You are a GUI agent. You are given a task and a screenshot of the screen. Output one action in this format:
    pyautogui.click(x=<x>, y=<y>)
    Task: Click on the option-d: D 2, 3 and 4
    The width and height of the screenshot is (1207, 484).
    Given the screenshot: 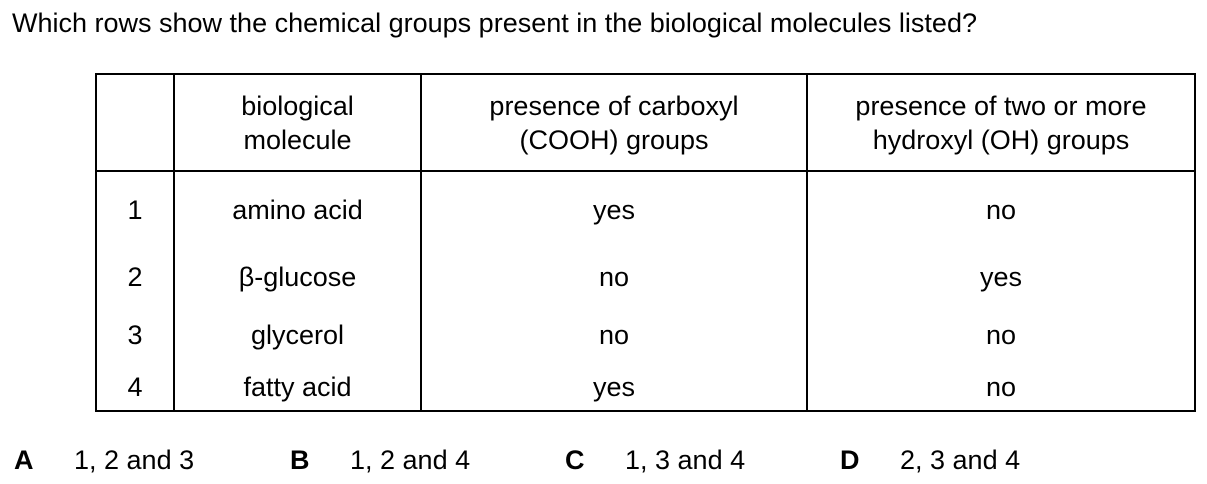 What is the action you would take?
    pyautogui.click(x=930, y=460)
    